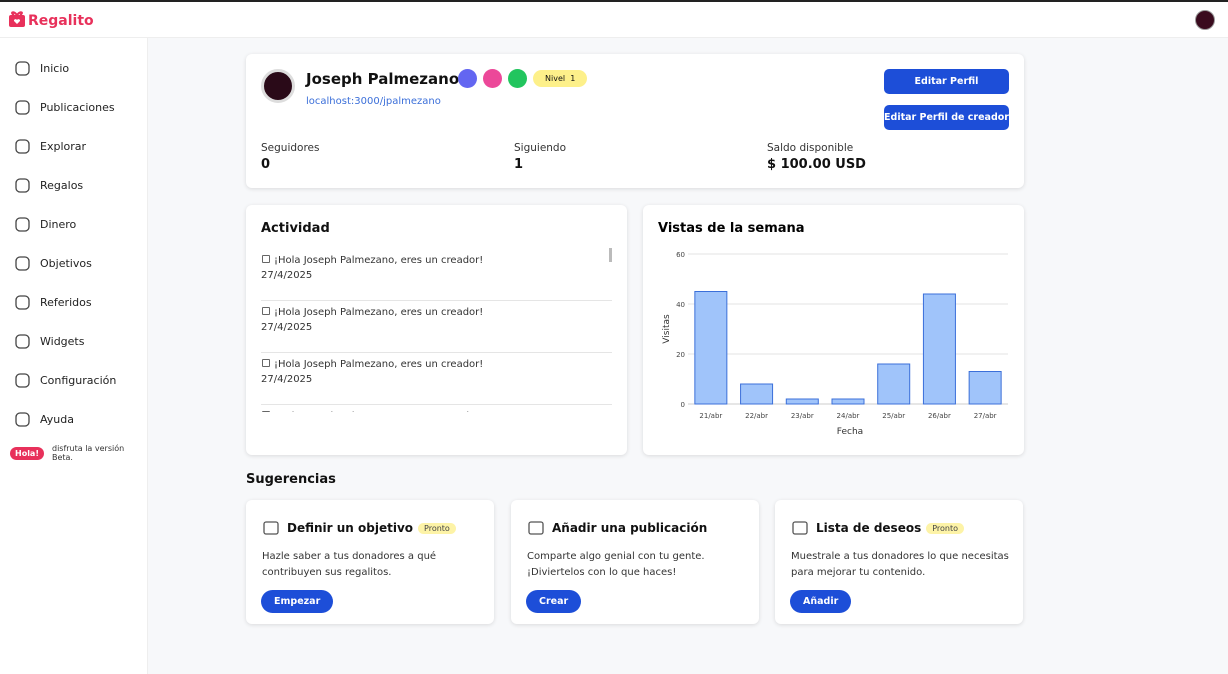 The image size is (1228, 674). Describe the element at coordinates (66, 302) in the screenshot. I see `nav-label: Referidos` at that location.